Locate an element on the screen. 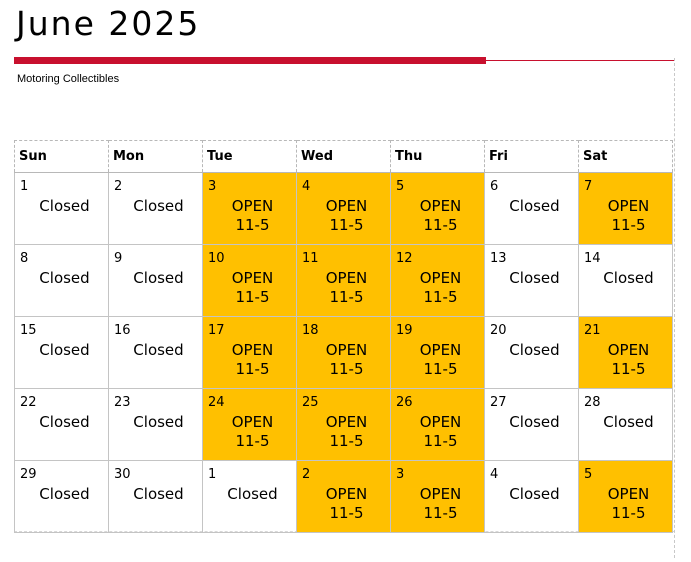 Image resolution: width=691 pixels, height=562 pixels. calendar-day-cell: 23 Closed is located at coordinates (155, 424).